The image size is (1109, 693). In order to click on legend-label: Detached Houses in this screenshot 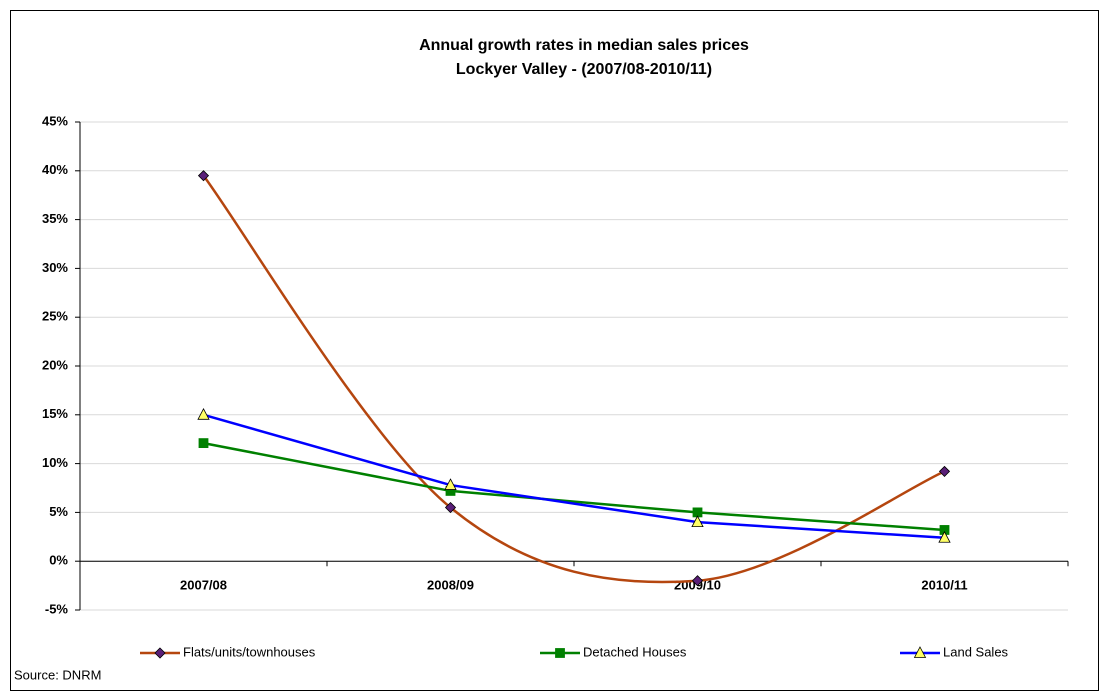, I will do `click(635, 651)`.